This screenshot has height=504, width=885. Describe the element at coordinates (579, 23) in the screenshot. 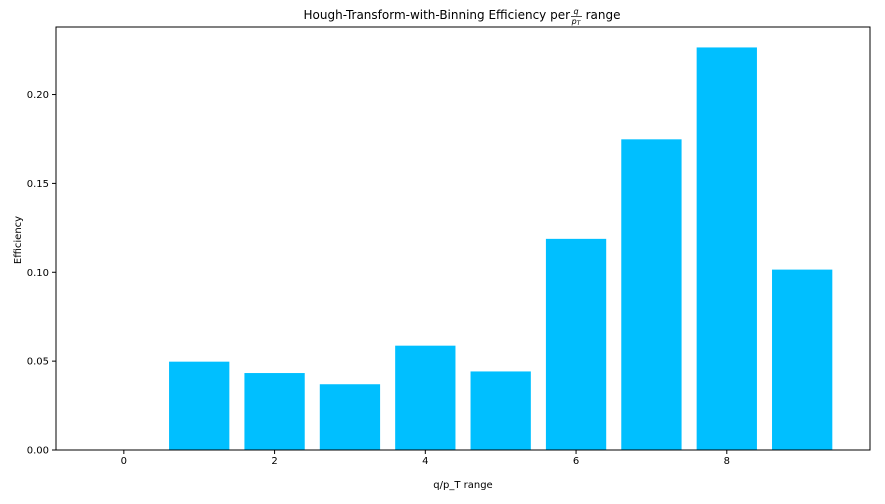

I see `title-fraction-denominator-sub: T` at that location.